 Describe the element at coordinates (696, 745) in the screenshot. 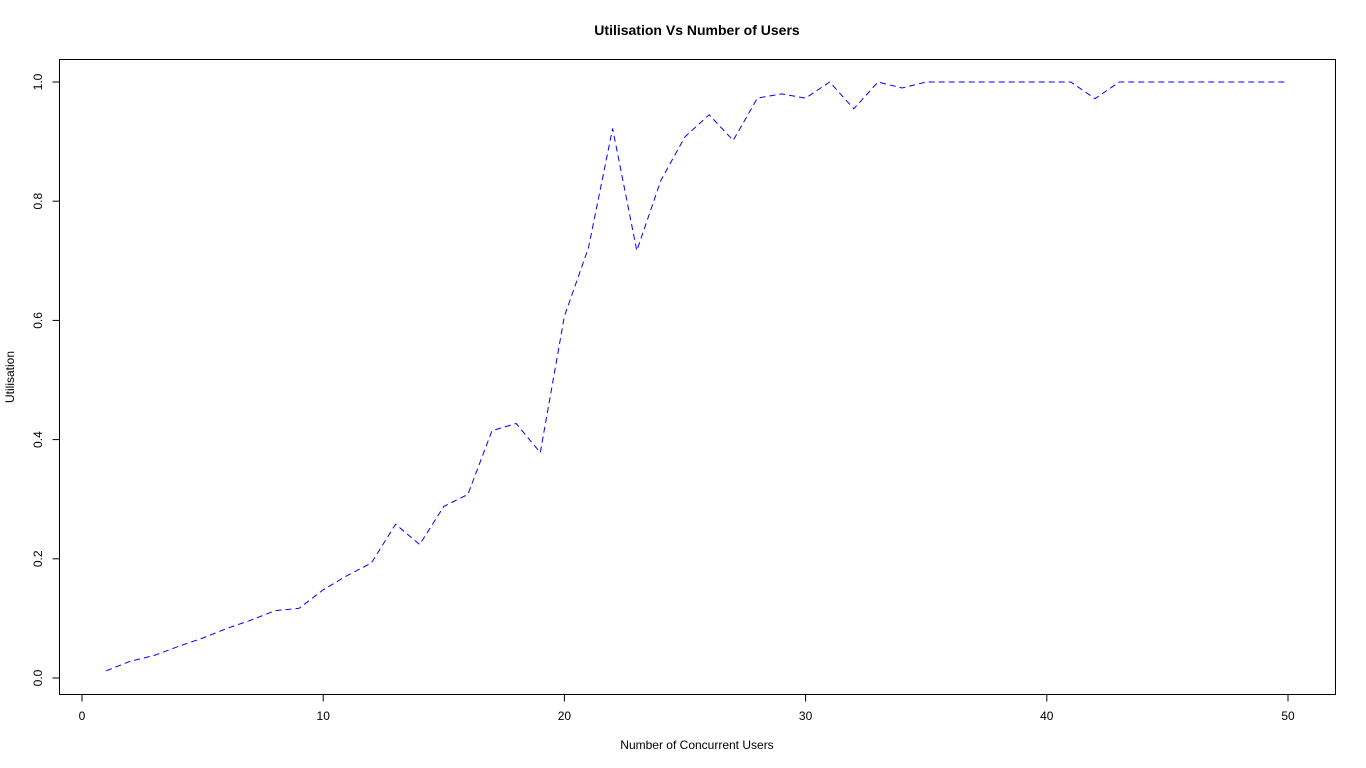

I see `x-axis-label: Number of Concurrent Users` at that location.